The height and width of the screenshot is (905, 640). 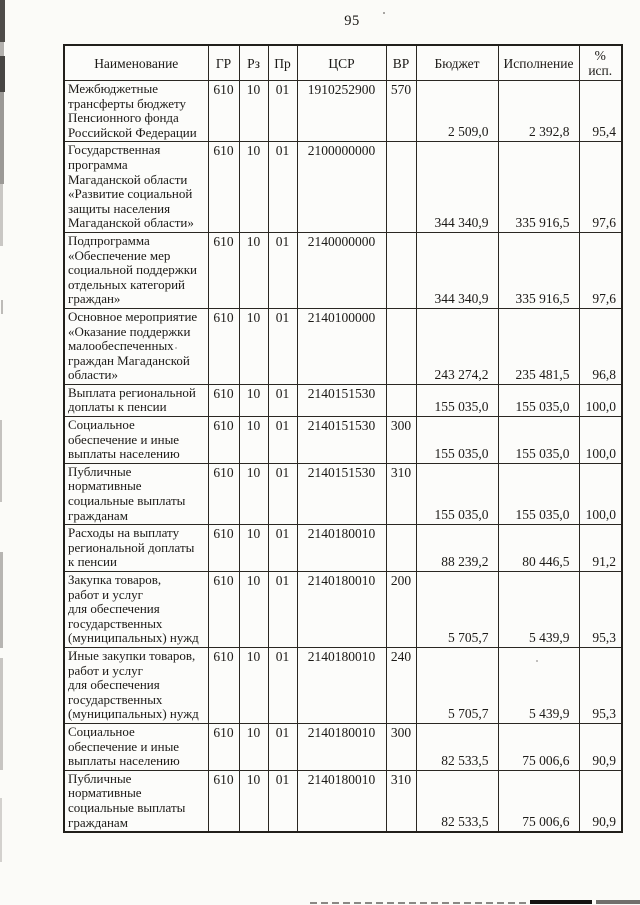 I want to click on page-number: 95, so click(x=352, y=21).